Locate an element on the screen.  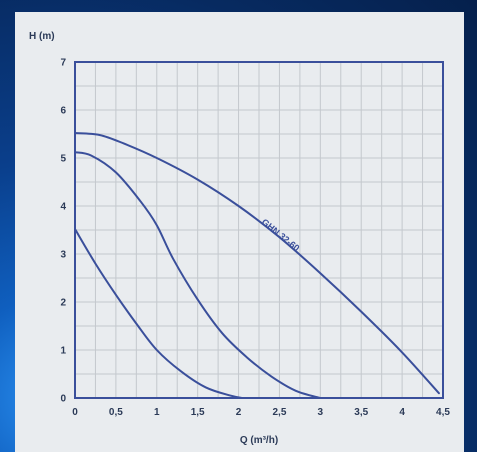
y-tick-label: 5 is located at coordinates (63, 159).